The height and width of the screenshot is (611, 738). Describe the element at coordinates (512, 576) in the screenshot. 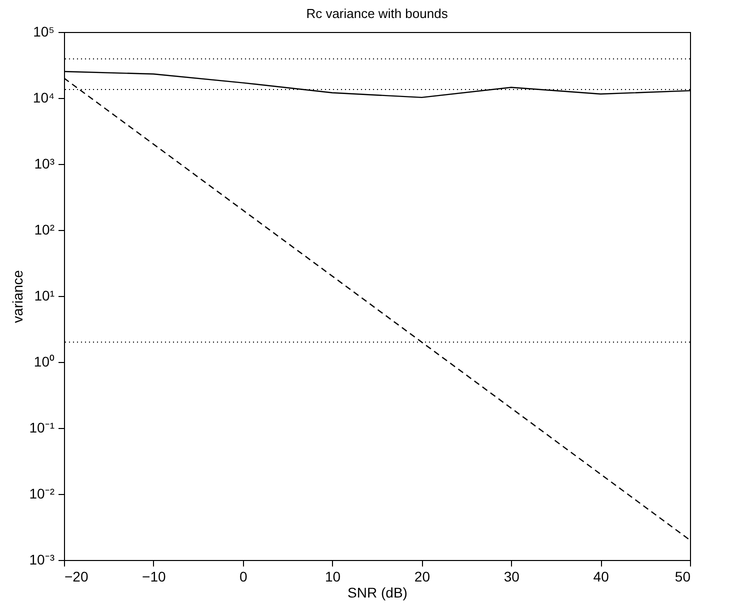

I see `x-tick-label: 30` at that location.